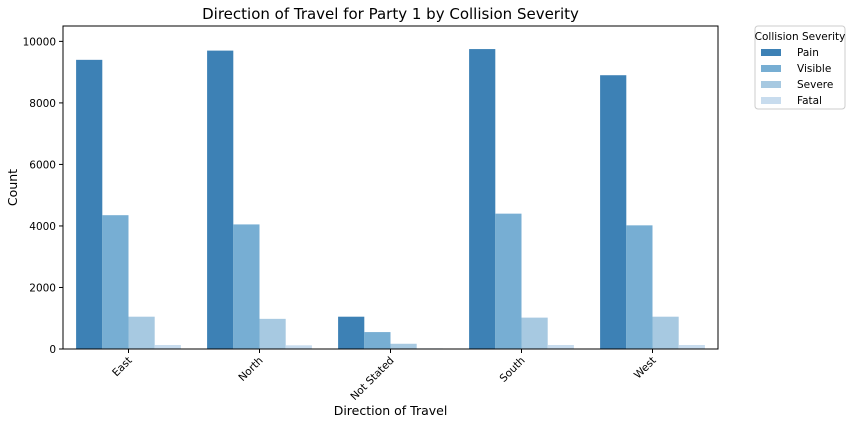 This screenshot has height=424, width=856. I want to click on legend-label-pain: Pain, so click(808, 53).